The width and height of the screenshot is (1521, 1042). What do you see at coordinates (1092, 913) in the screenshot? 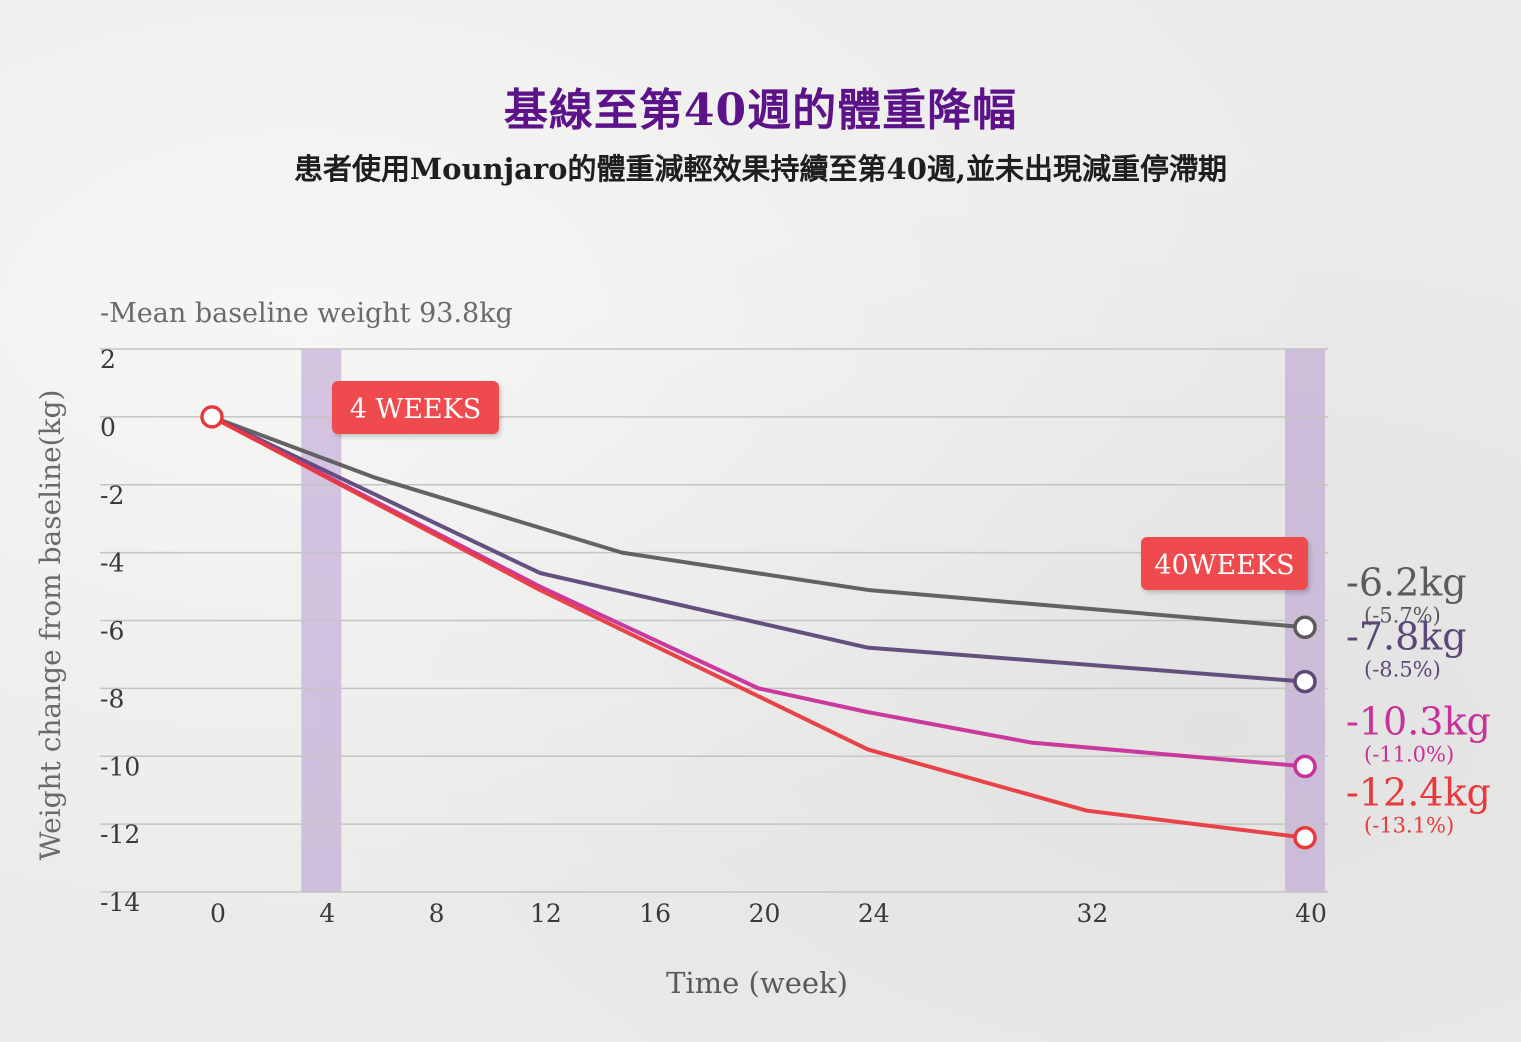
I see `x-tick-label: 32` at bounding box center [1092, 913].